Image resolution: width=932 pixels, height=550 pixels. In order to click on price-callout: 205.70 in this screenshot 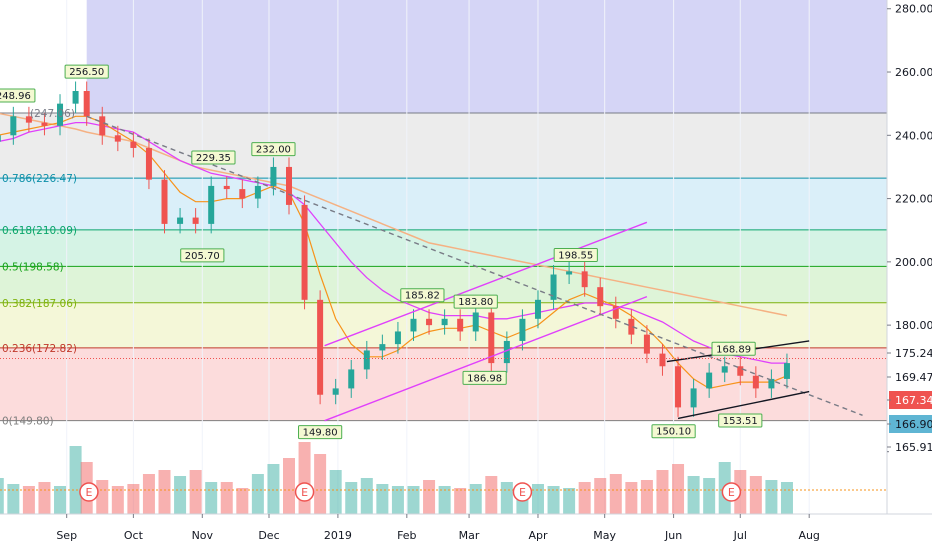, I will do `click(202, 255)`.